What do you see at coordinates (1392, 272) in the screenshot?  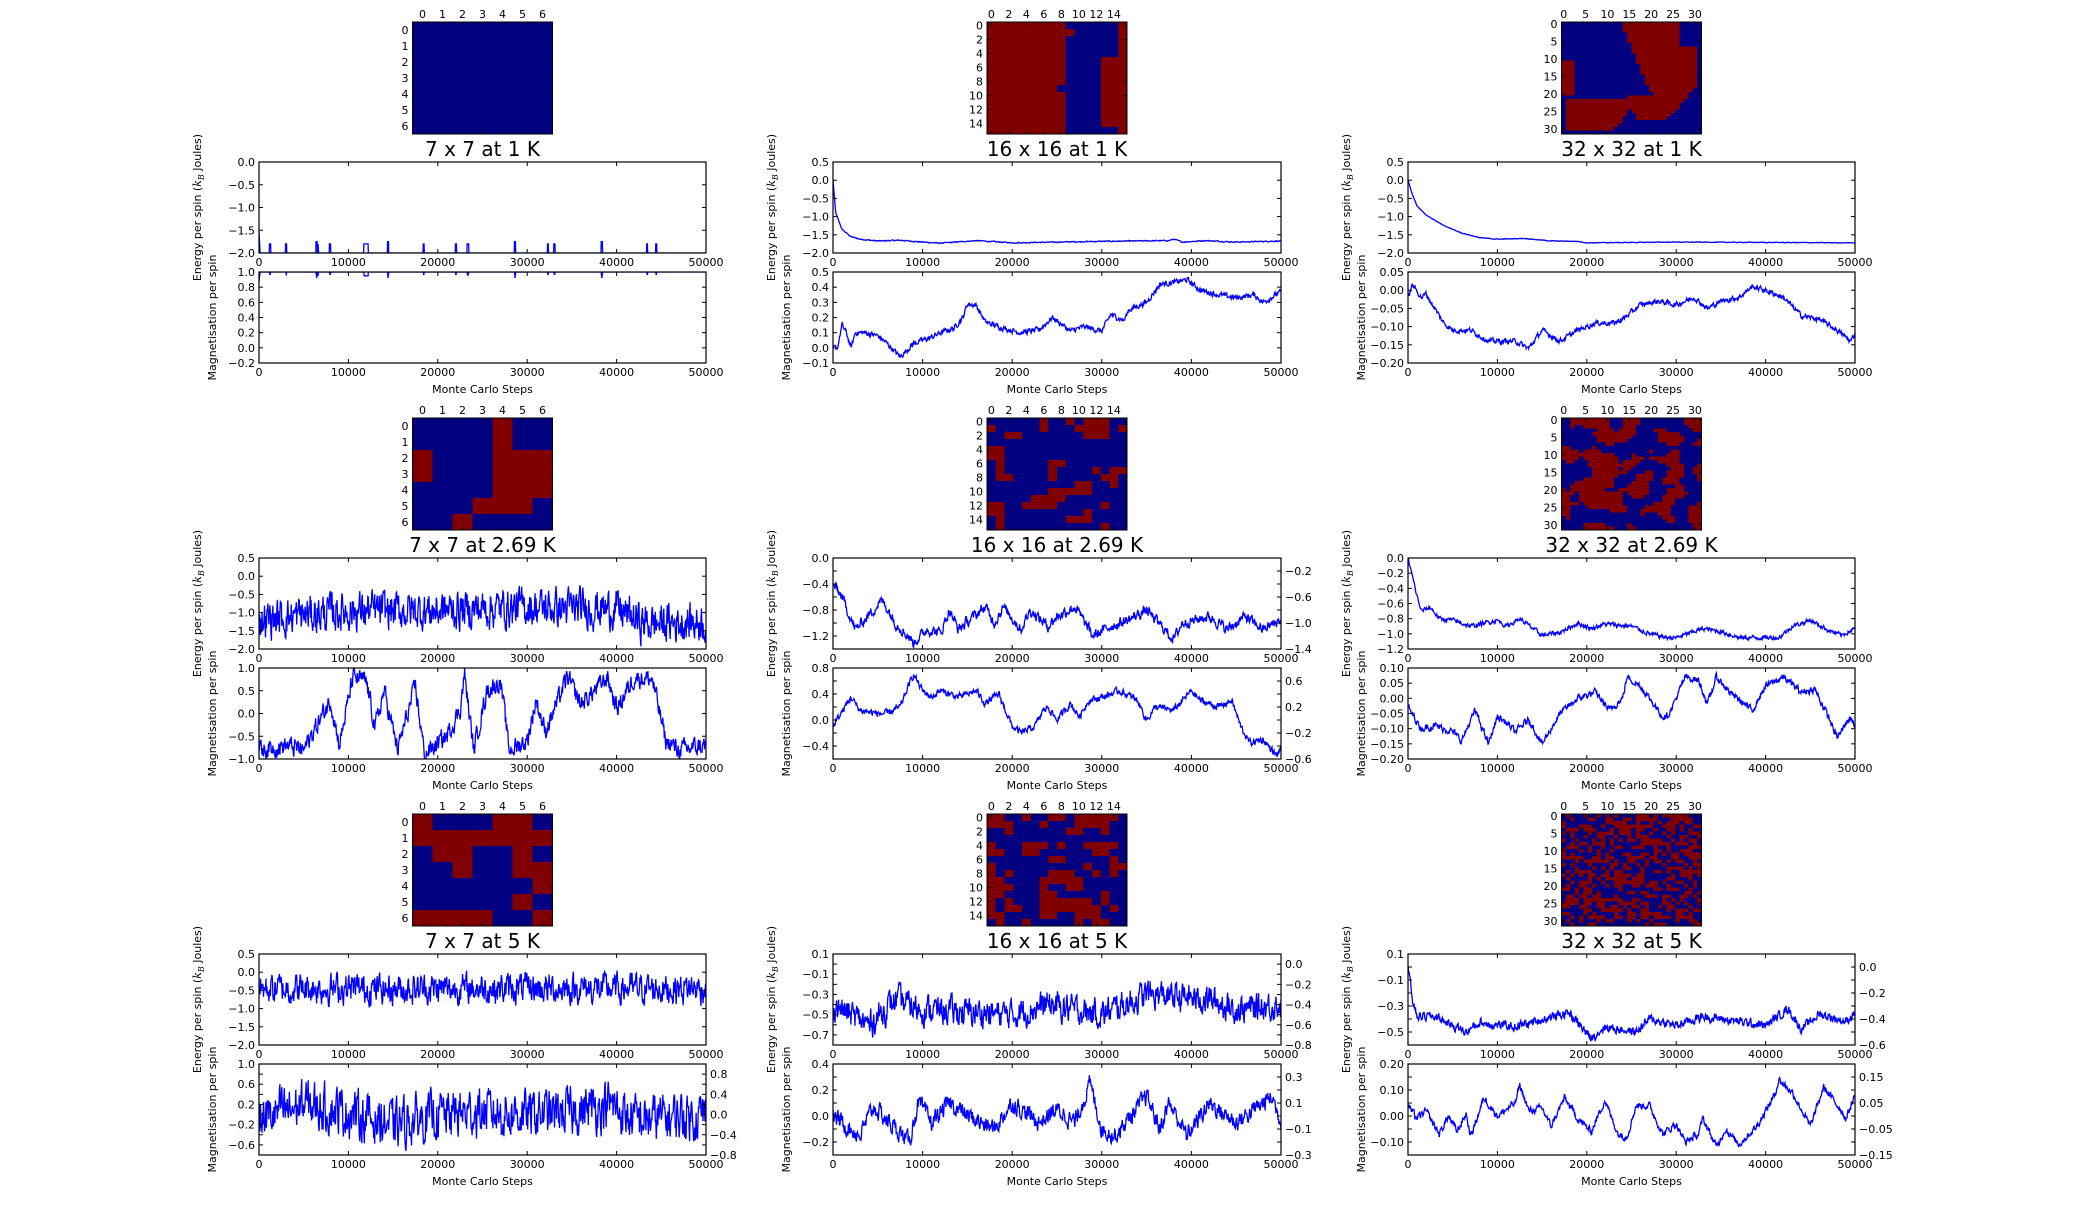 I see `y-tick-label: 0.05` at bounding box center [1392, 272].